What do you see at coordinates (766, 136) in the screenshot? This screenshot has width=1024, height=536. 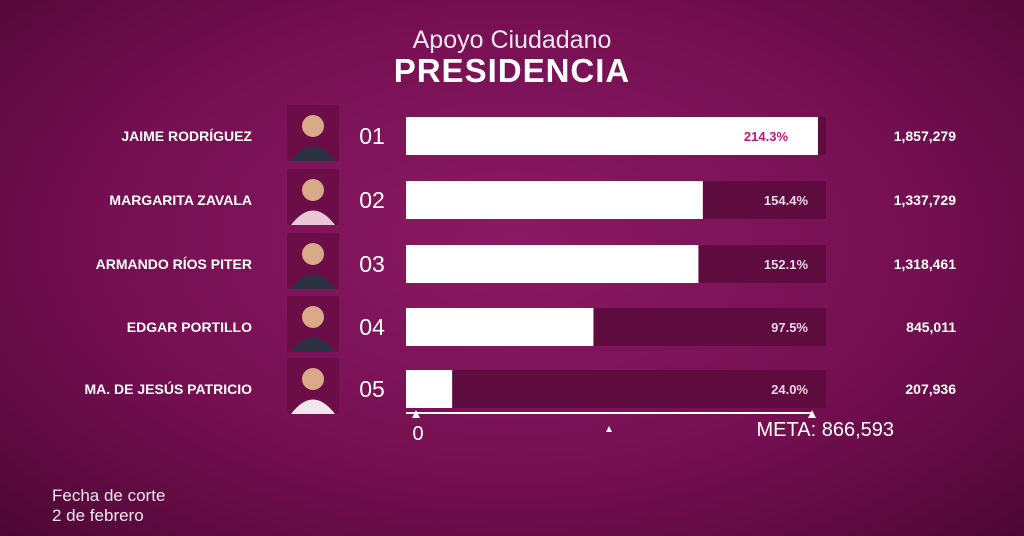 I see `bar-percent-label: 214.3%` at bounding box center [766, 136].